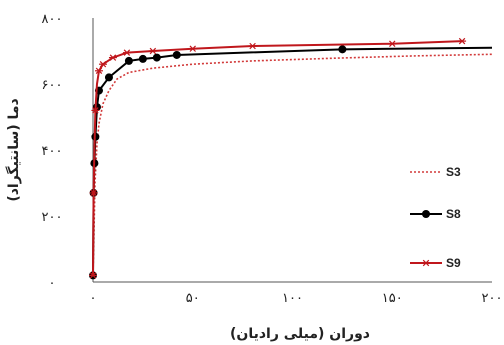 The image size is (504, 345). Describe the element at coordinates (292, 298) in the screenshot. I see `x-tick-label: ۱۰۰` at that location.